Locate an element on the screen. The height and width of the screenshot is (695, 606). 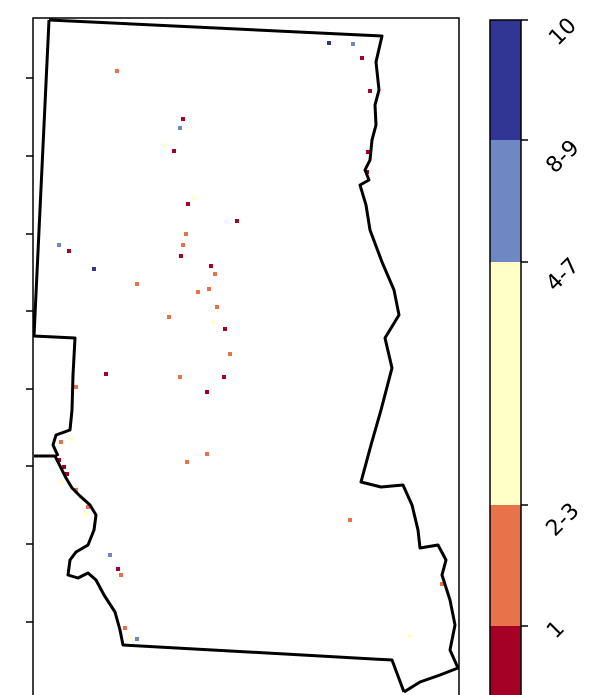
legend-label-2-3: 2-3 is located at coordinates (562, 519).